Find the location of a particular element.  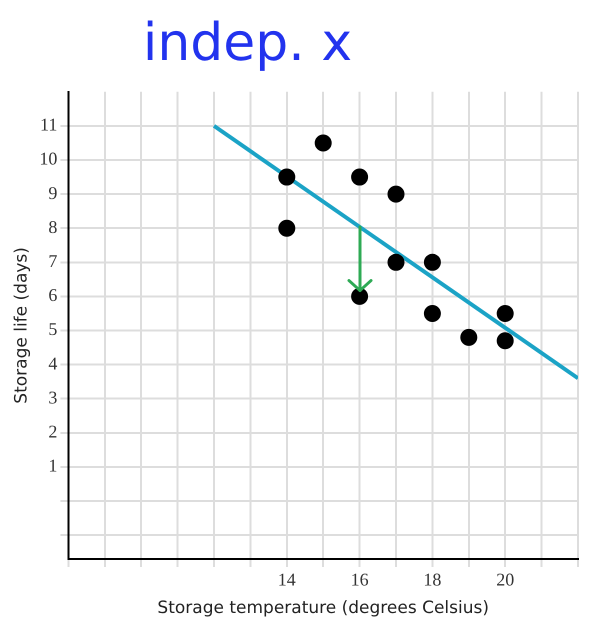

y-tick-label: 10 is located at coordinates (48, 158).